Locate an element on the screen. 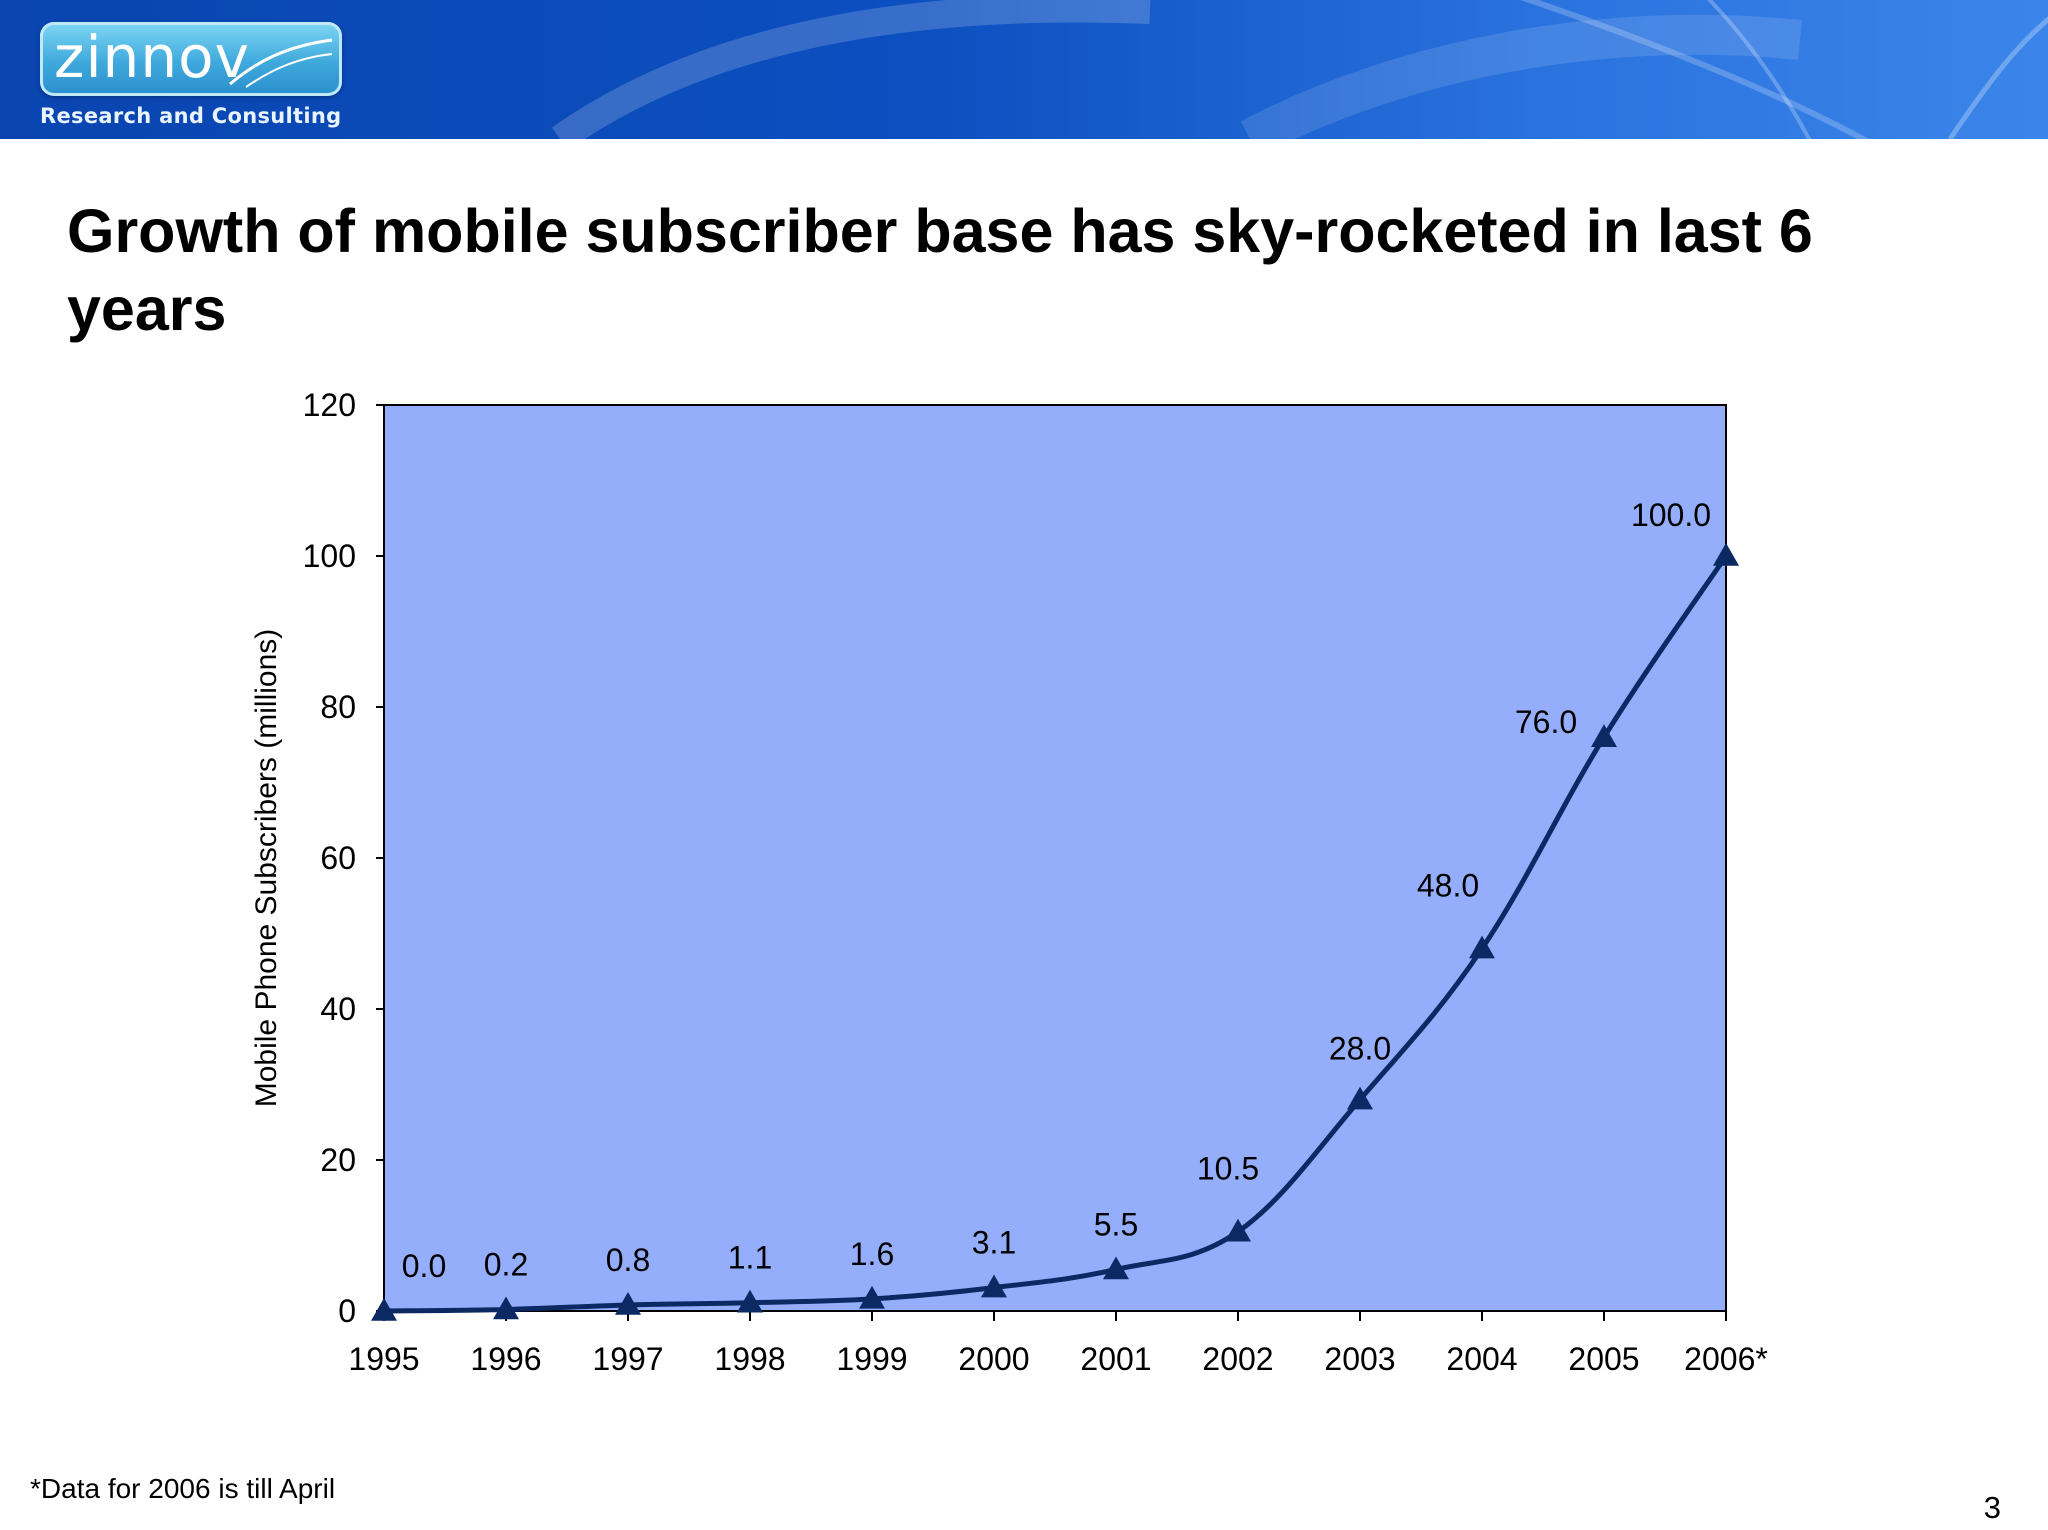 The width and height of the screenshot is (2048, 1530). y-tick-label: 100 is located at coordinates (329, 556).